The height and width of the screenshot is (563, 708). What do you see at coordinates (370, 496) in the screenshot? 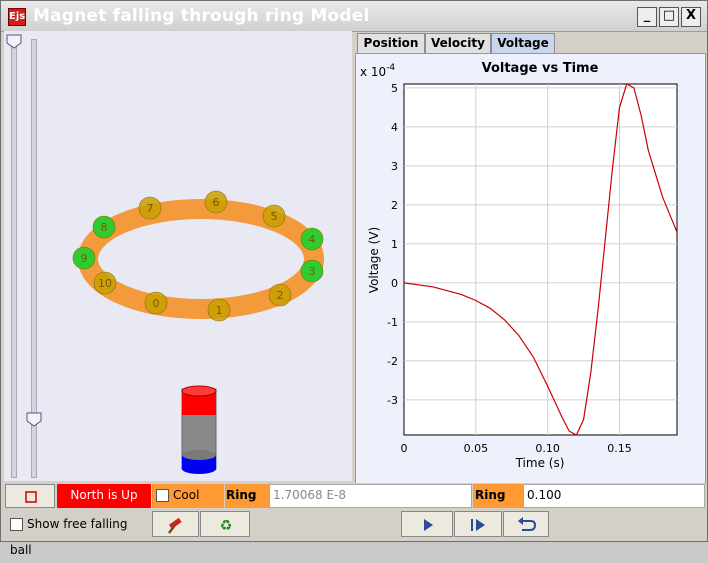
I see `ring-rho-field: 1.70068 E-8` at bounding box center [370, 496].